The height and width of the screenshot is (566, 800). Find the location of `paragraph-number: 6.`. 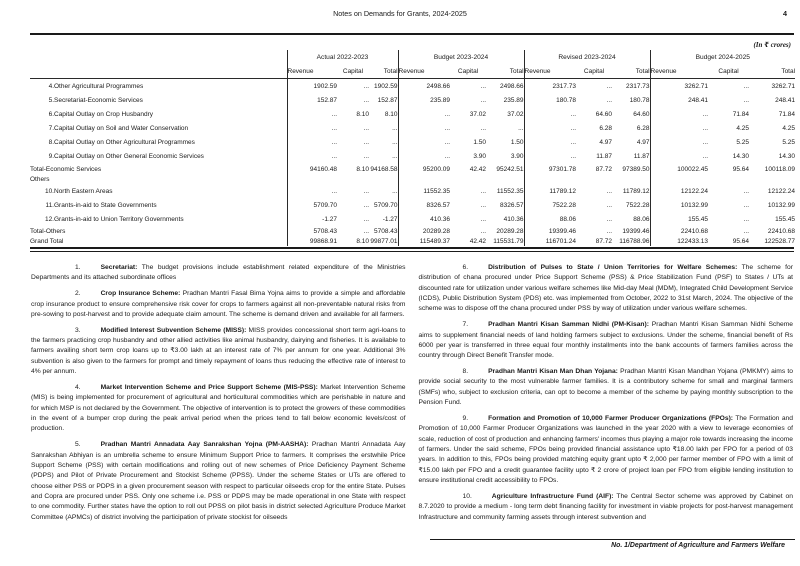

paragraph-number: 6. is located at coordinates (465, 267).